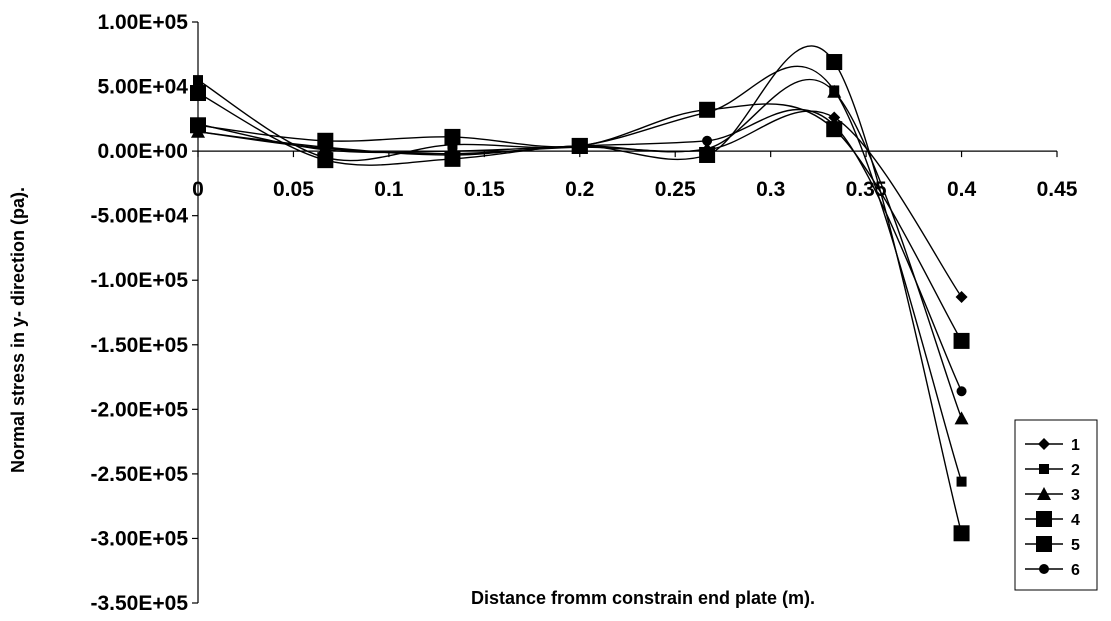  Describe the element at coordinates (484, 189) in the screenshot. I see `x-tick-label: 0.15` at that location.